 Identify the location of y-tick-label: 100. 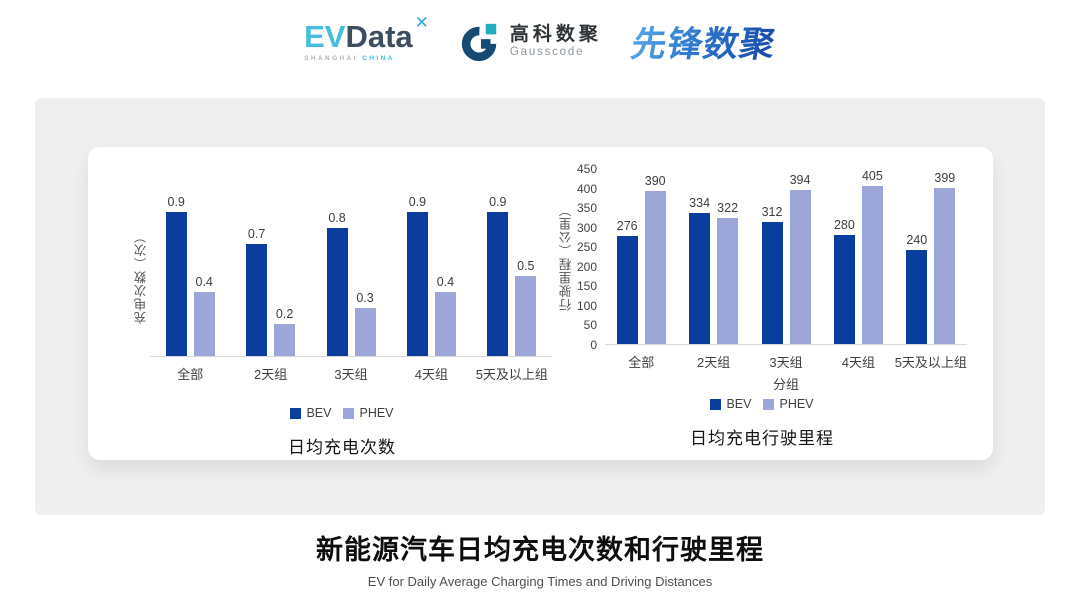
(586, 305).